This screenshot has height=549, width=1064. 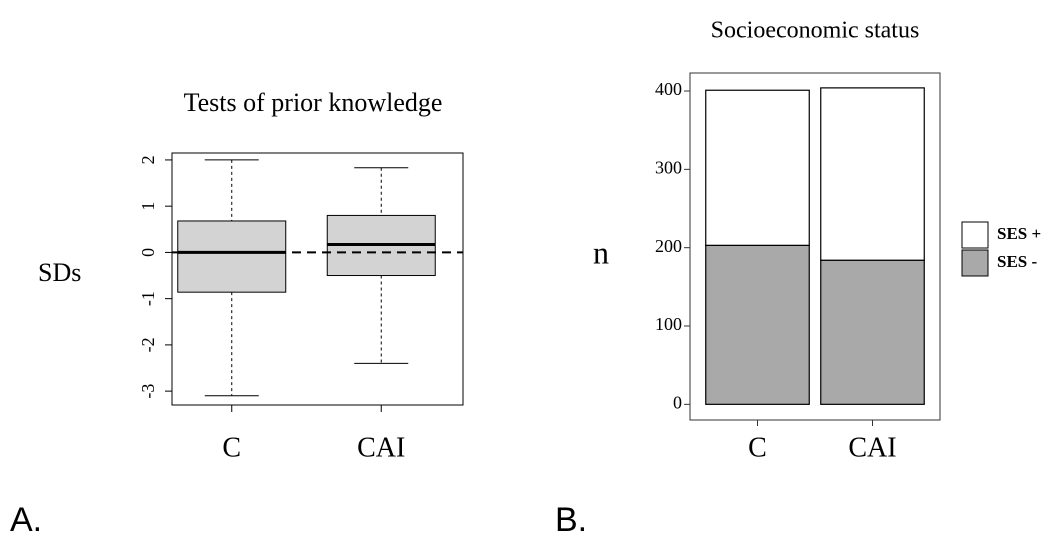 I want to click on chart-title: Socioeconomic status, so click(x=815, y=31).